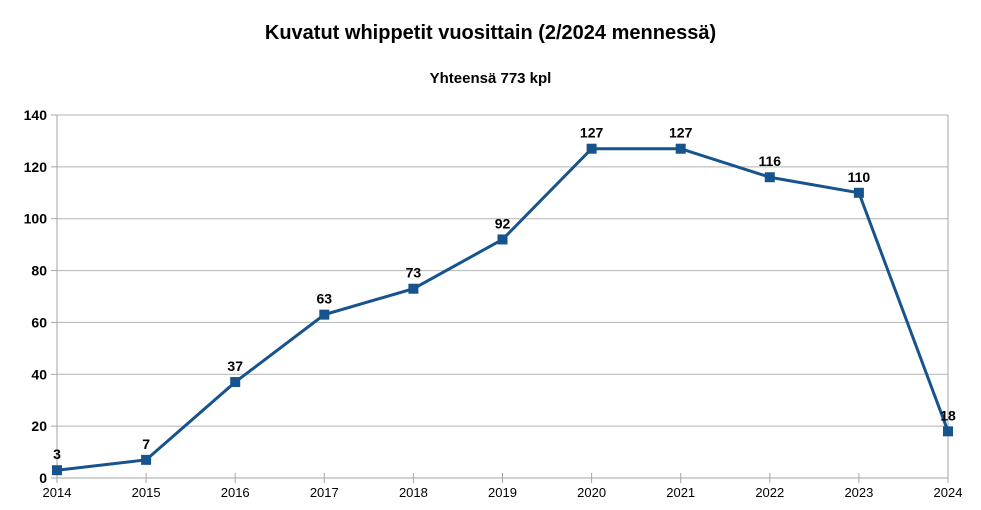 The width and height of the screenshot is (981, 510). Describe the element at coordinates (39, 426) in the screenshot. I see `y-tick-label: 20` at that location.